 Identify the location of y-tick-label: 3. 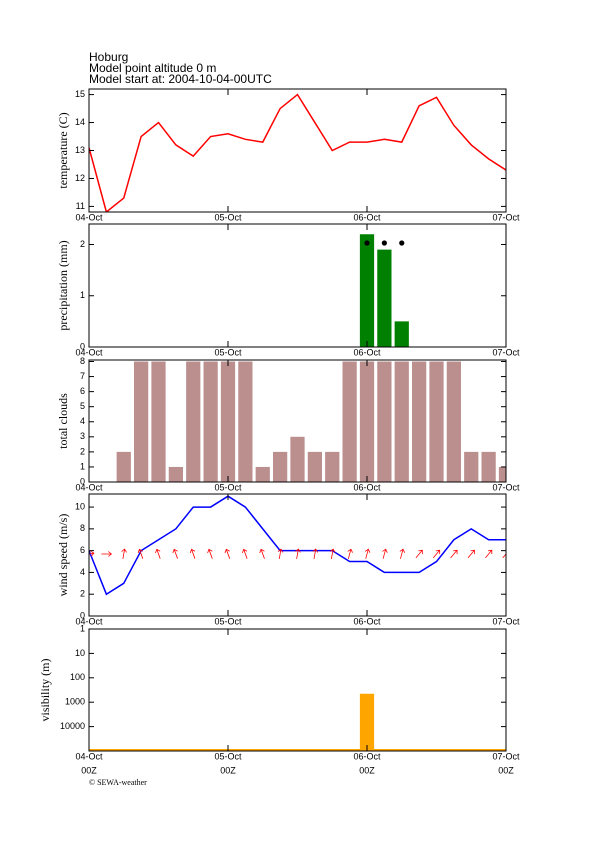
(82, 436).